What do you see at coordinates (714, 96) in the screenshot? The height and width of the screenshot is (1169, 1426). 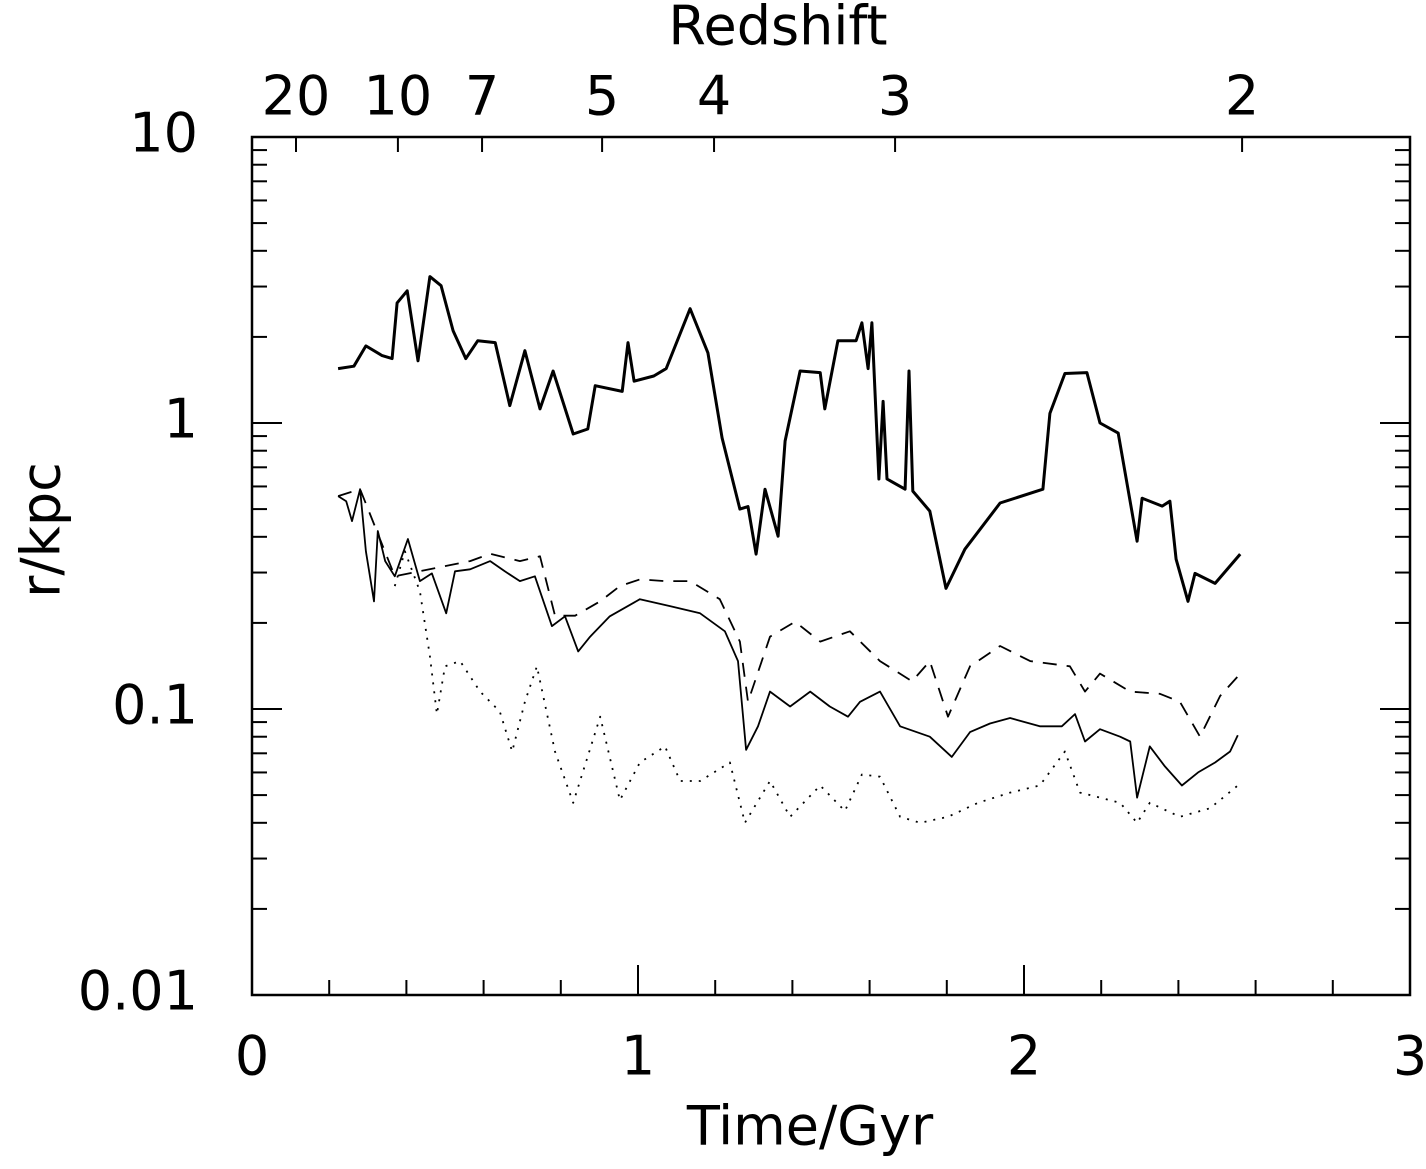 I see `x2-tick-label: 4` at bounding box center [714, 96].